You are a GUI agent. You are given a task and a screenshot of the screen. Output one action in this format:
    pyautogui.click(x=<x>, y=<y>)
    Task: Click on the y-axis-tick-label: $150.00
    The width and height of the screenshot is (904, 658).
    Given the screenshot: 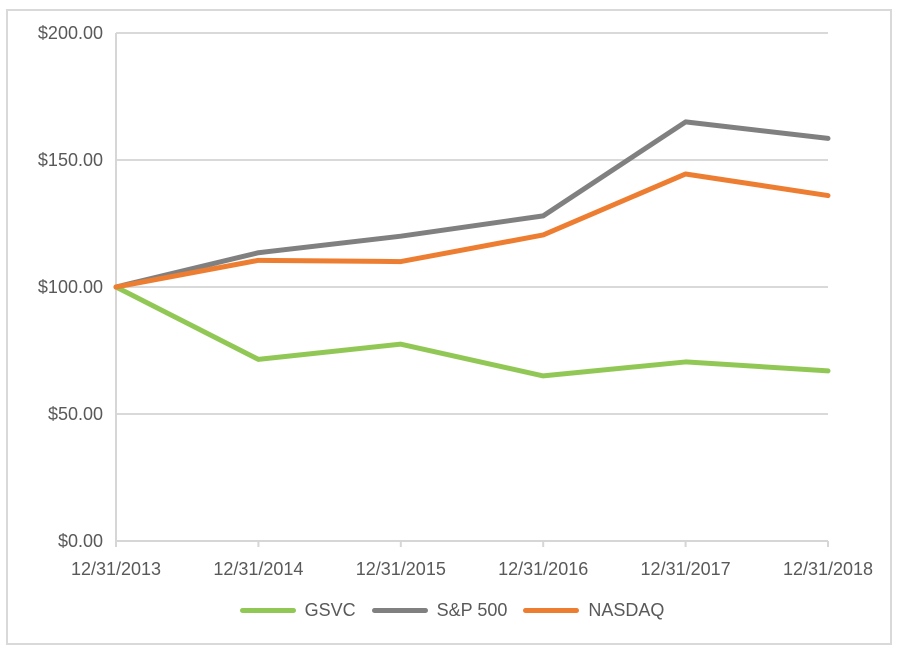 What is the action you would take?
    pyautogui.click(x=70, y=160)
    